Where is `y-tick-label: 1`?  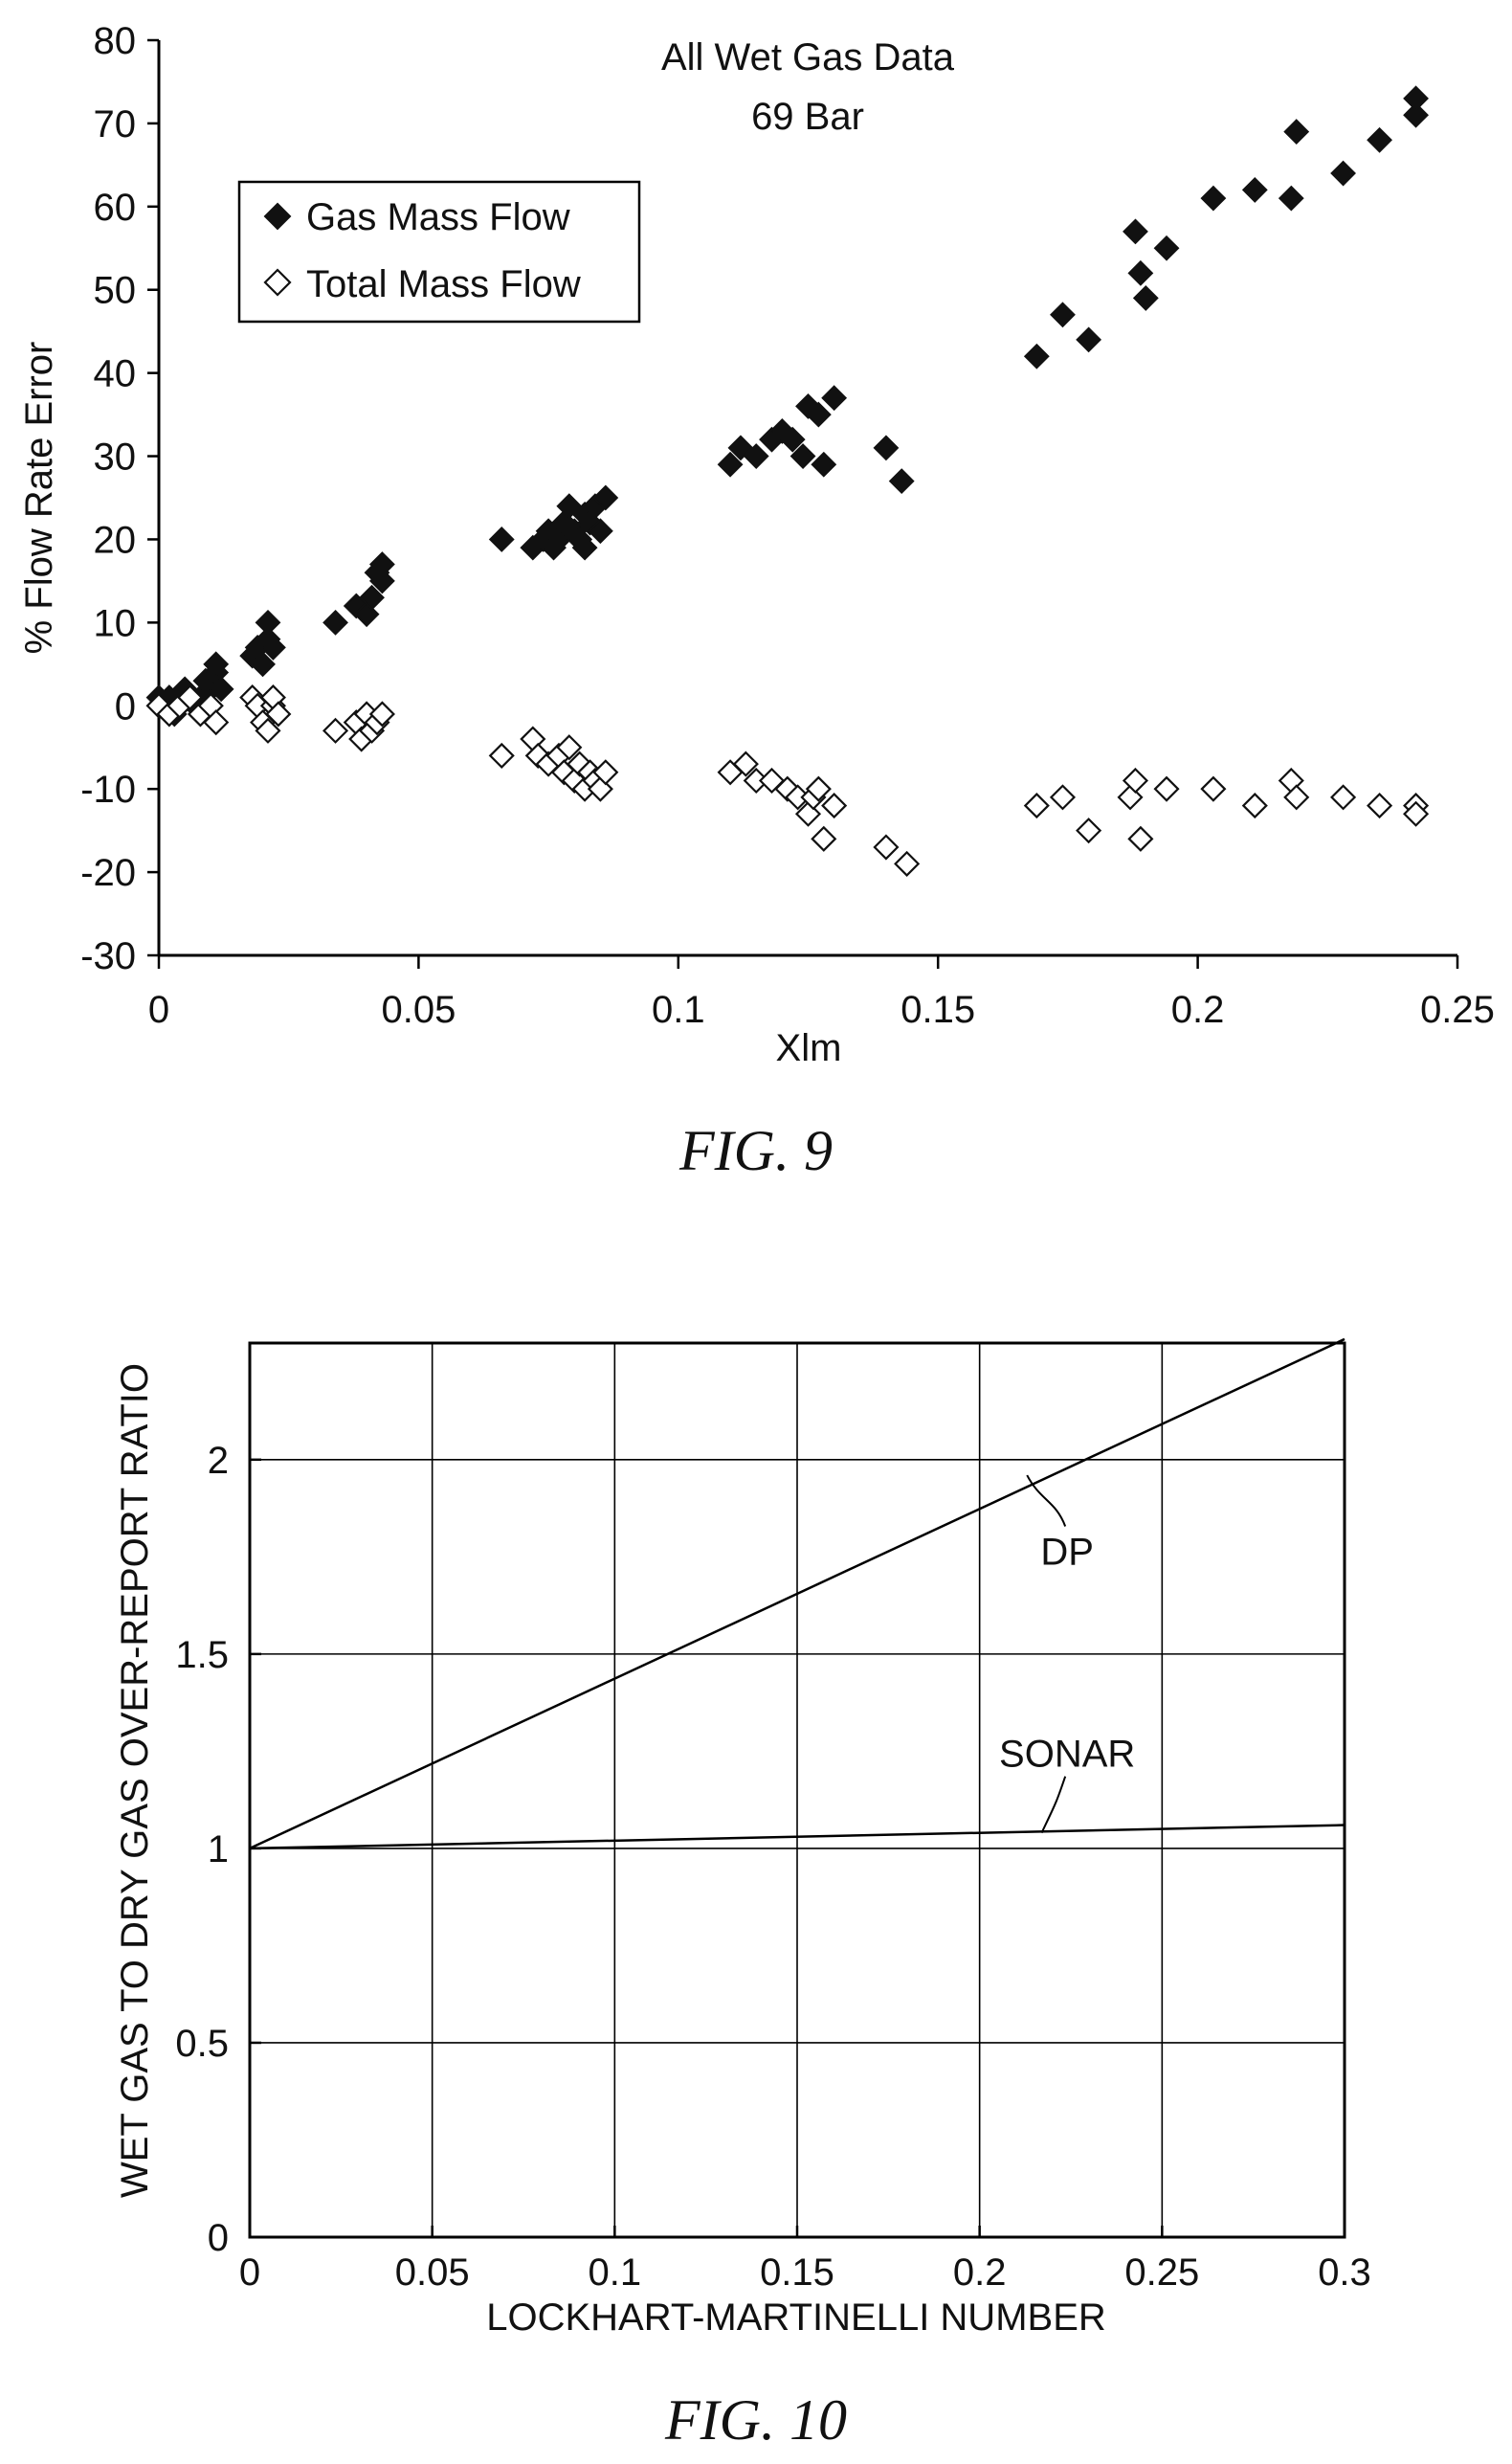 y-tick-label: 1 is located at coordinates (218, 1849).